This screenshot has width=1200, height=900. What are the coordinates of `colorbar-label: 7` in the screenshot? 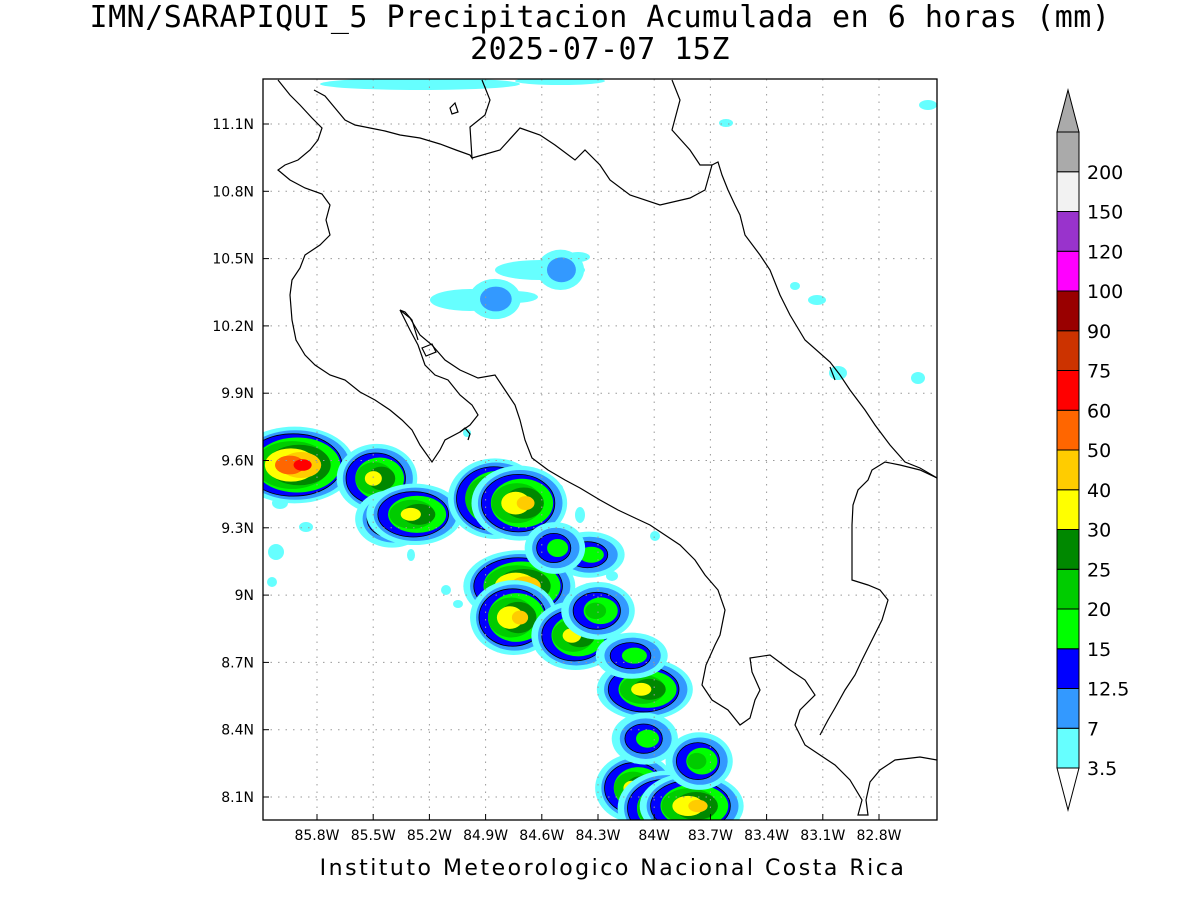 It's located at (1093, 729).